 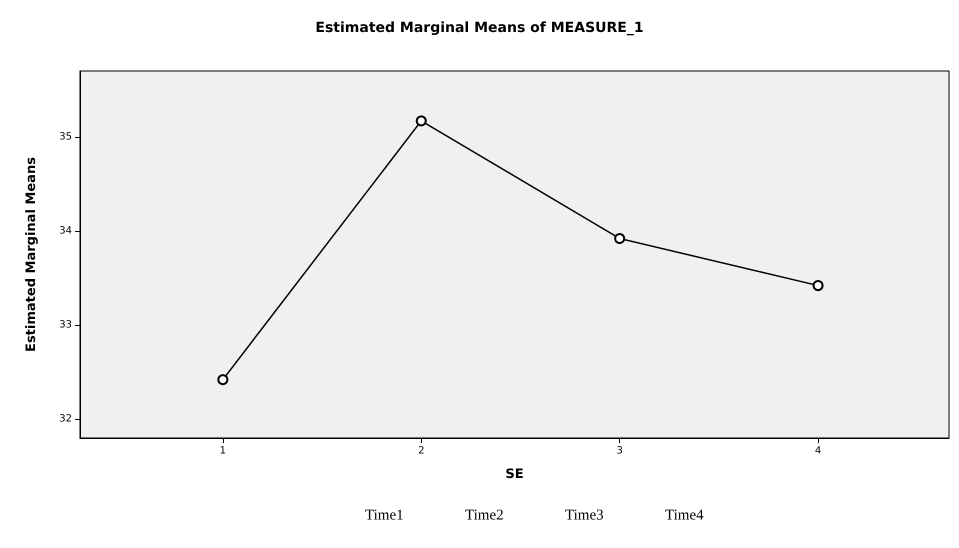 I want to click on y-tick-label: 32, so click(x=65, y=419).